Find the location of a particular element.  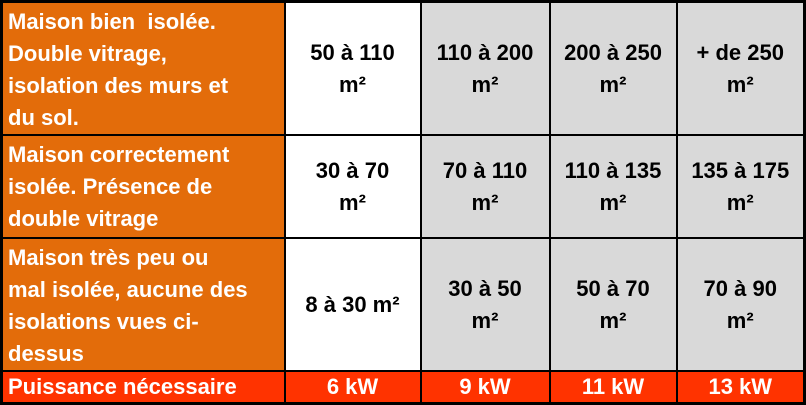

cell-well-insulated-9kw: 110 à 200 m² is located at coordinates (485, 68).